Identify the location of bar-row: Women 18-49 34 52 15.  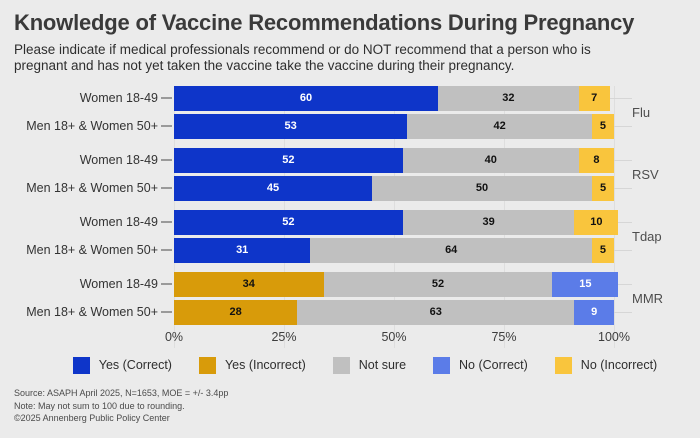
(316, 284).